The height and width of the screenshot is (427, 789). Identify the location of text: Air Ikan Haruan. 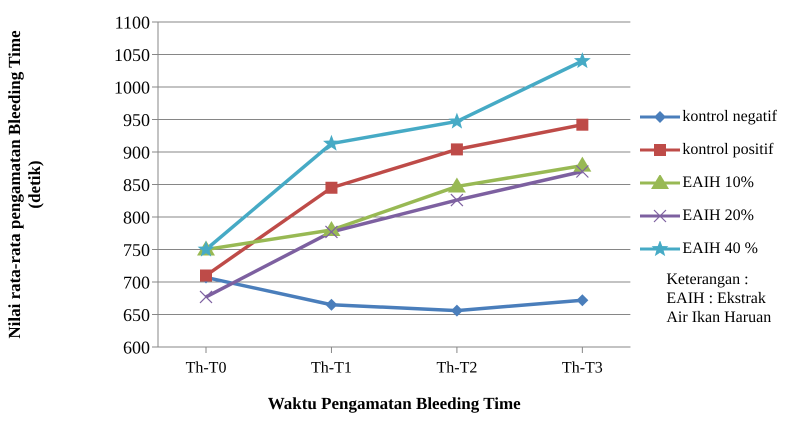
(719, 317).